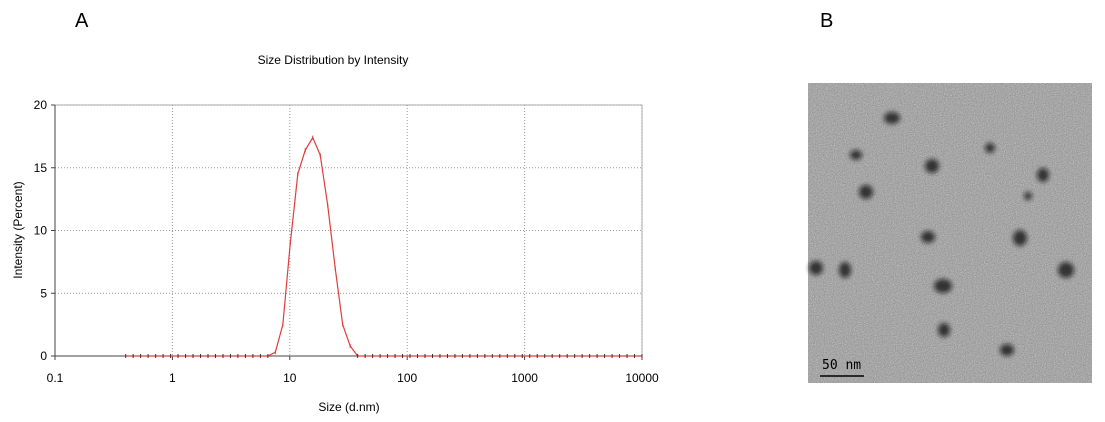 The image size is (1105, 422). I want to click on x-tick-label: 1, so click(172, 378).